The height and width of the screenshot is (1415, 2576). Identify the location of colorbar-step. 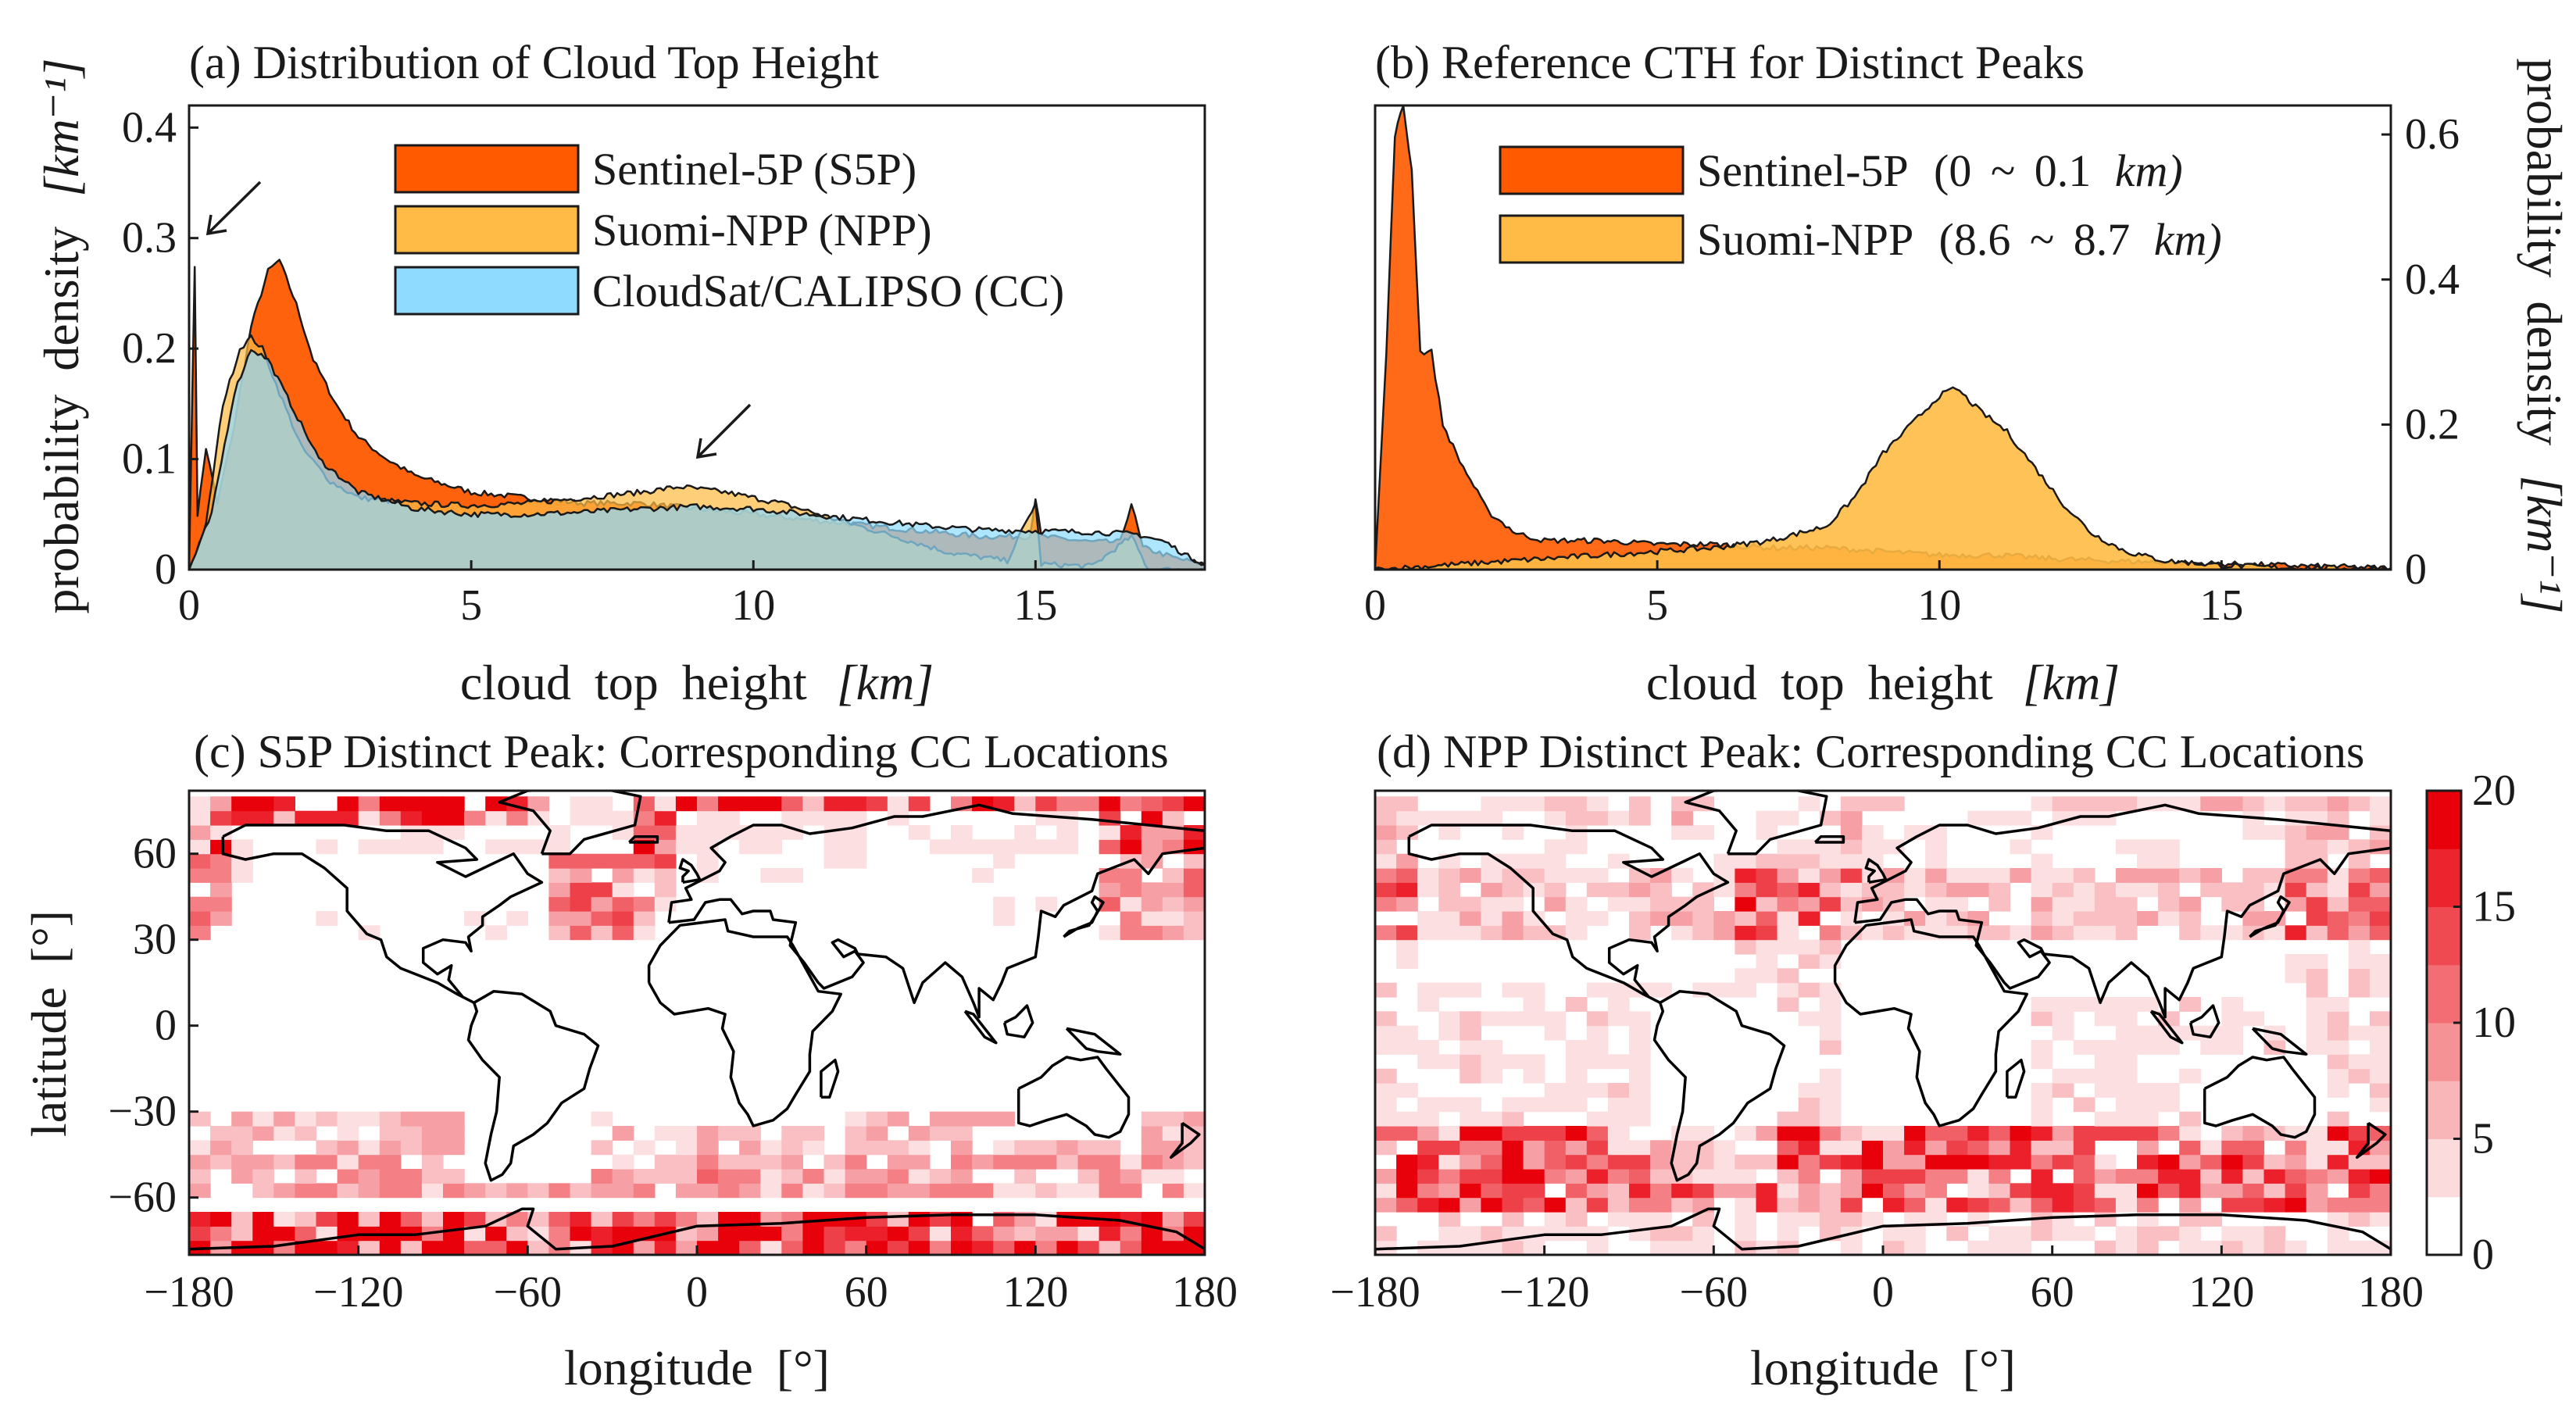
(2444, 820).